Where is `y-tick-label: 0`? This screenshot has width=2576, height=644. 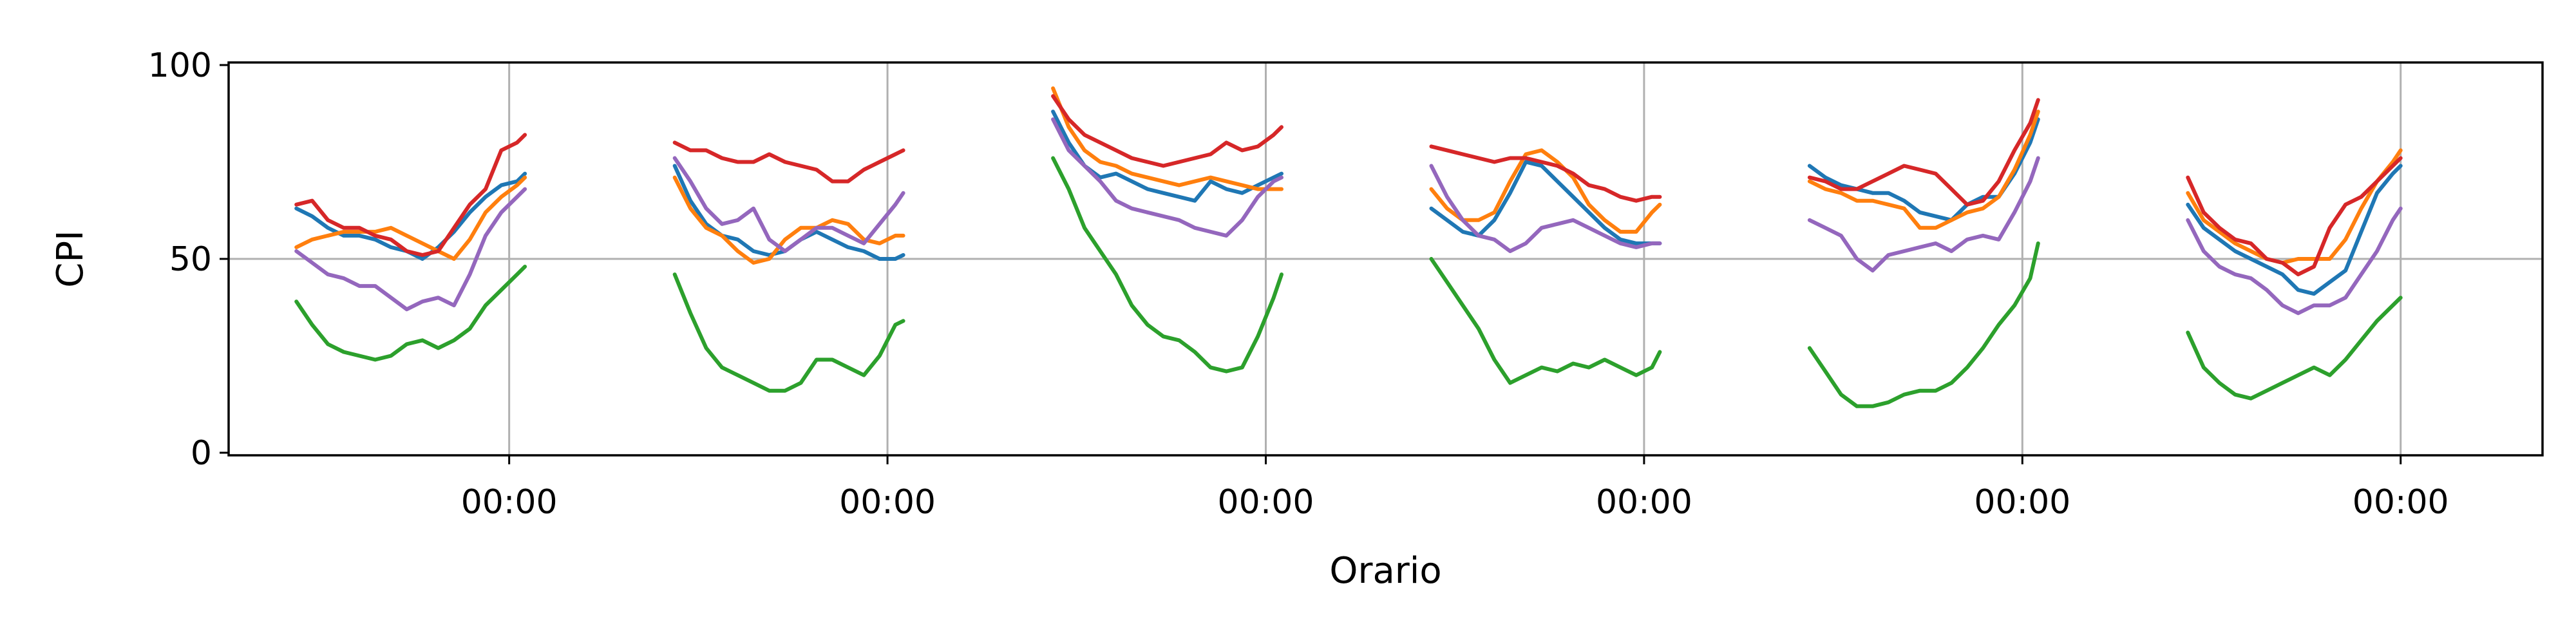
y-tick-label: 0 is located at coordinates (201, 453).